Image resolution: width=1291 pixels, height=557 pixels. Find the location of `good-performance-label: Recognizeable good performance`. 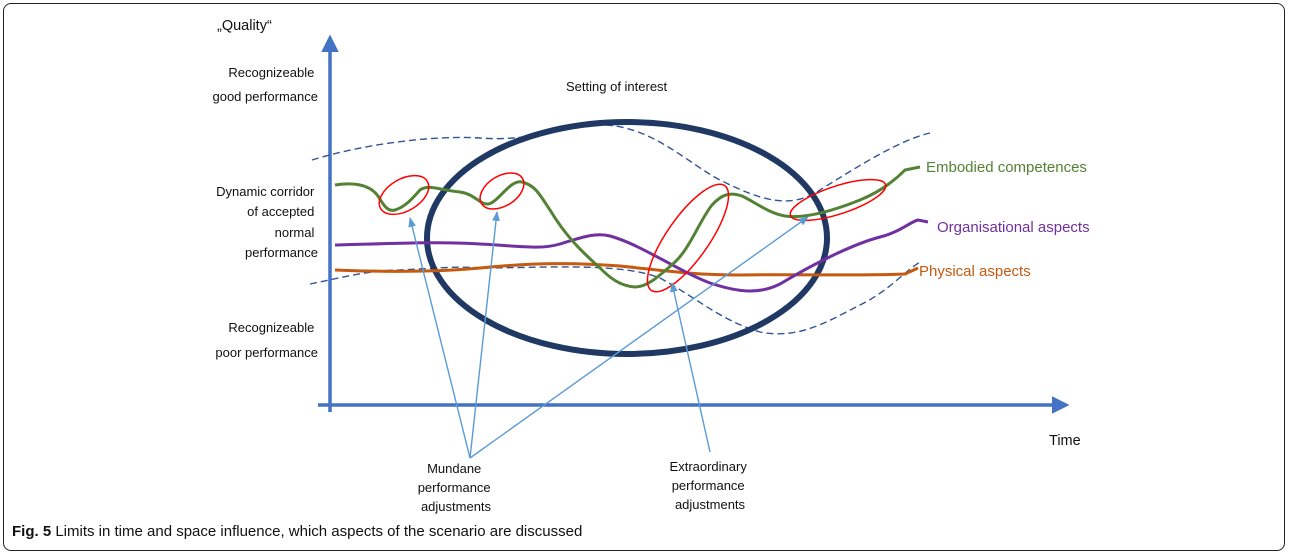

good-performance-label: Recognizeable good performance is located at coordinates (265, 84).